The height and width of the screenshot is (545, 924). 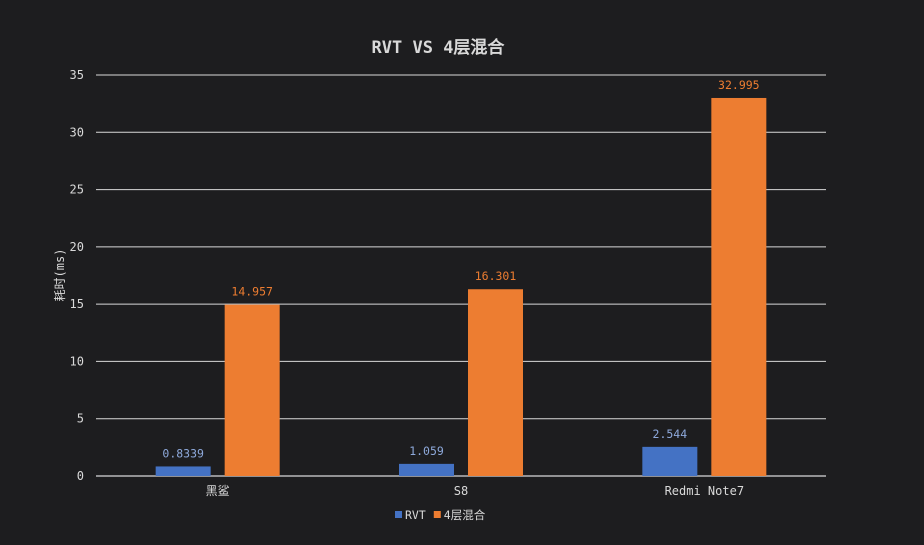 What do you see at coordinates (739, 85) in the screenshot?
I see `data-label: 32.995` at bounding box center [739, 85].